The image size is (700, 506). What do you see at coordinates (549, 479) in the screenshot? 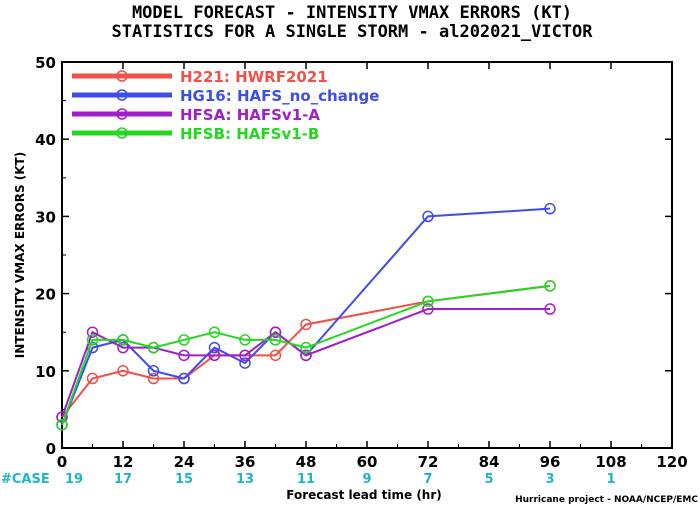
I see `case-count: 3` at bounding box center [549, 479].